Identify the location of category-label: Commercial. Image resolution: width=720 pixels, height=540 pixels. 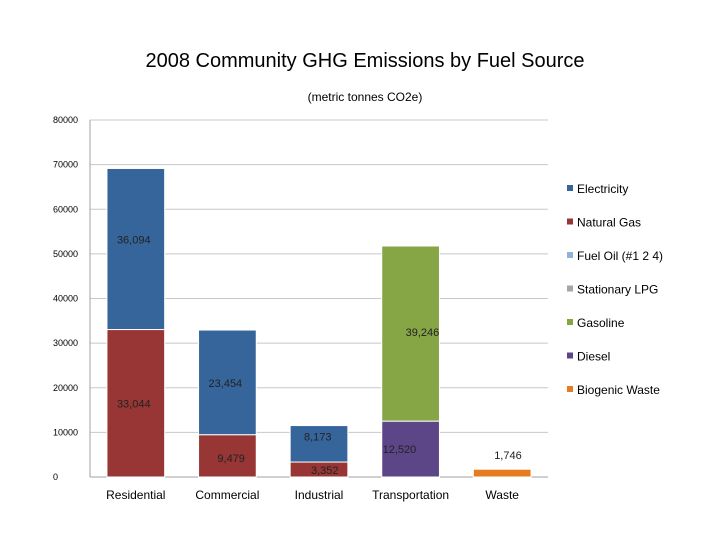
(227, 495).